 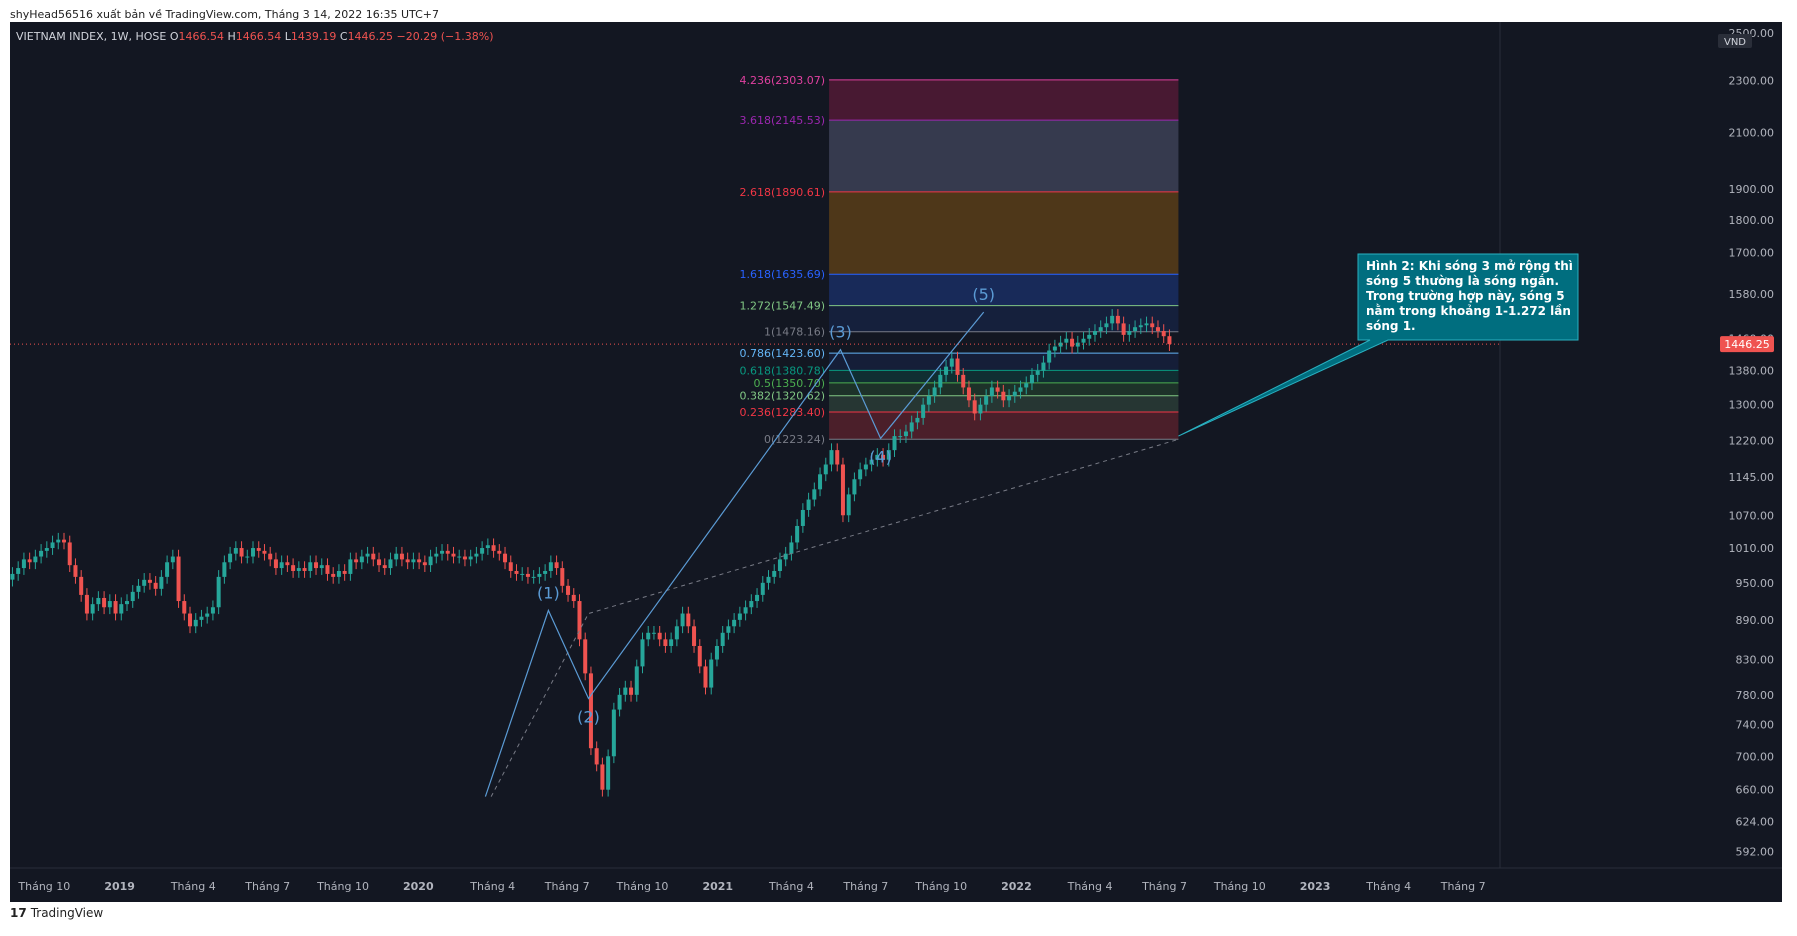 I want to click on y-tick-label: 1700.00, so click(x=1752, y=252).